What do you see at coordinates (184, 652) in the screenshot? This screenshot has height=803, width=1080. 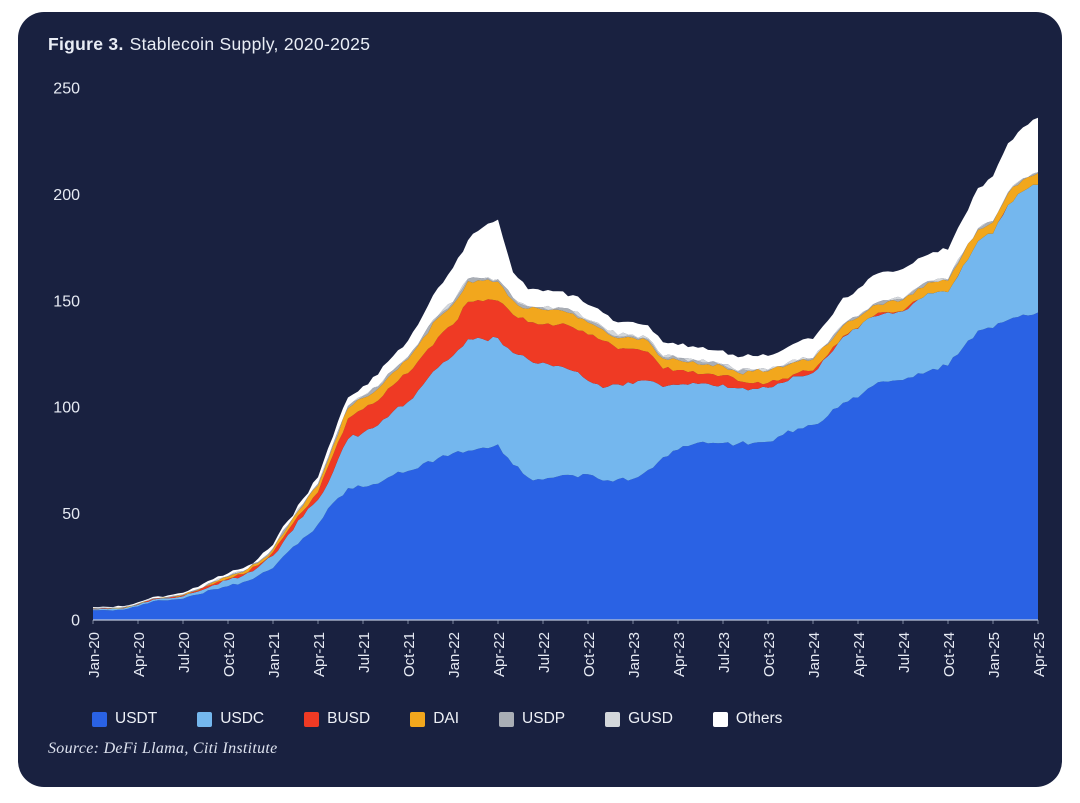 I see `x-axis-label-jul-20: Jul-20` at bounding box center [184, 652].